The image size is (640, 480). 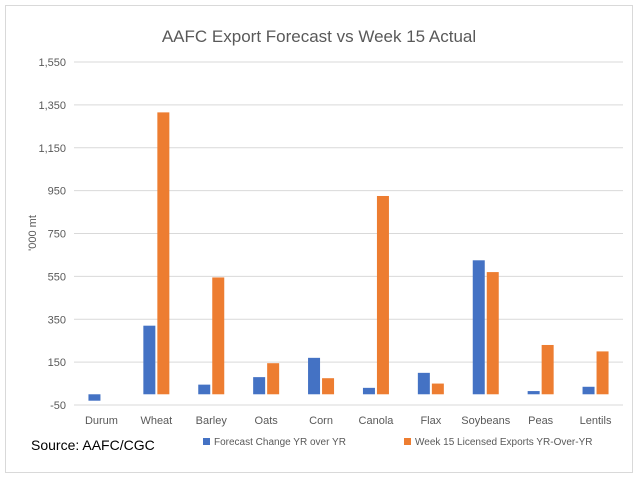 I want to click on legend-label: Week 15 Licensed Exports YR-Over-YR, so click(x=503, y=442).